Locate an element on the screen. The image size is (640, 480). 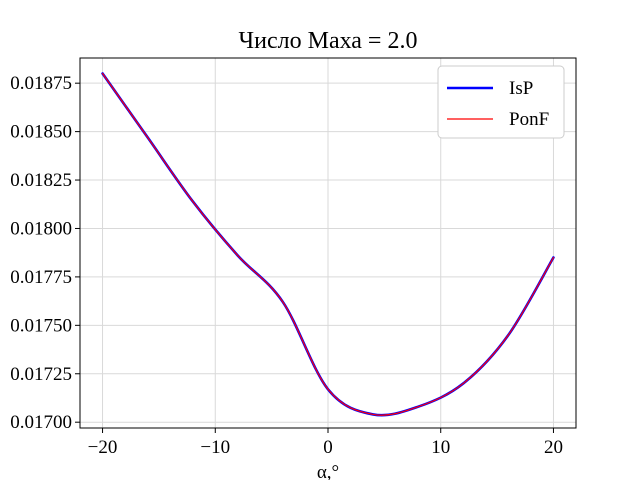
y-tick-label: 0.01800 is located at coordinates (41, 228).